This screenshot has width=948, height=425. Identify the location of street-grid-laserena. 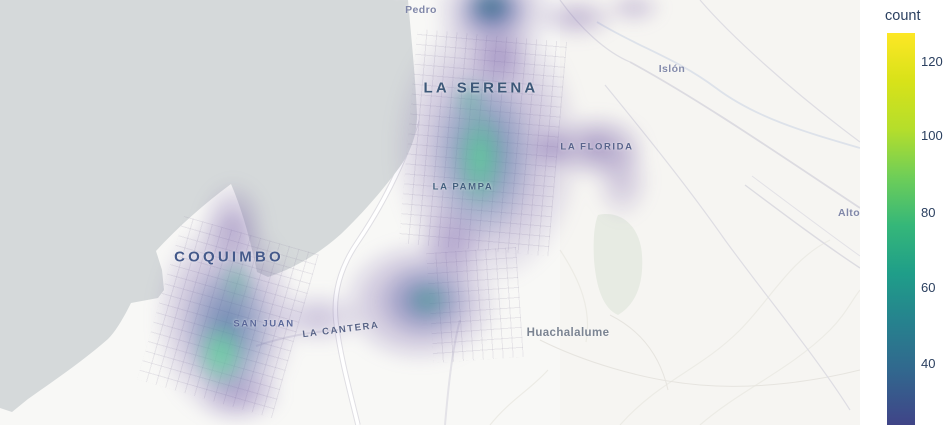
(483, 142).